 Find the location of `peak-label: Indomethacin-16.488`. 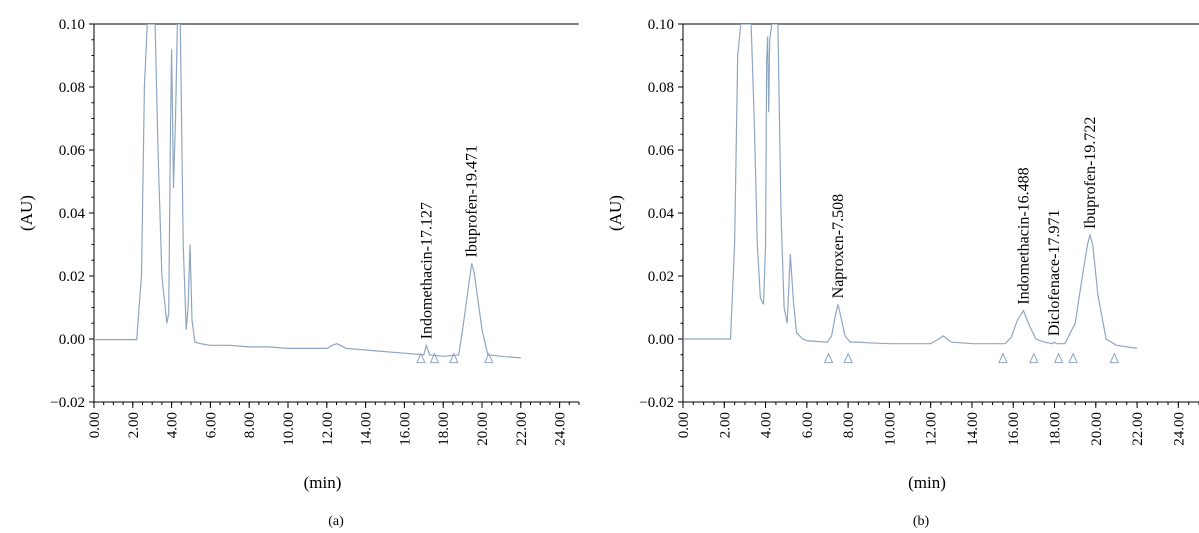

peak-label: Indomethacin-16.488 is located at coordinates (1023, 235).